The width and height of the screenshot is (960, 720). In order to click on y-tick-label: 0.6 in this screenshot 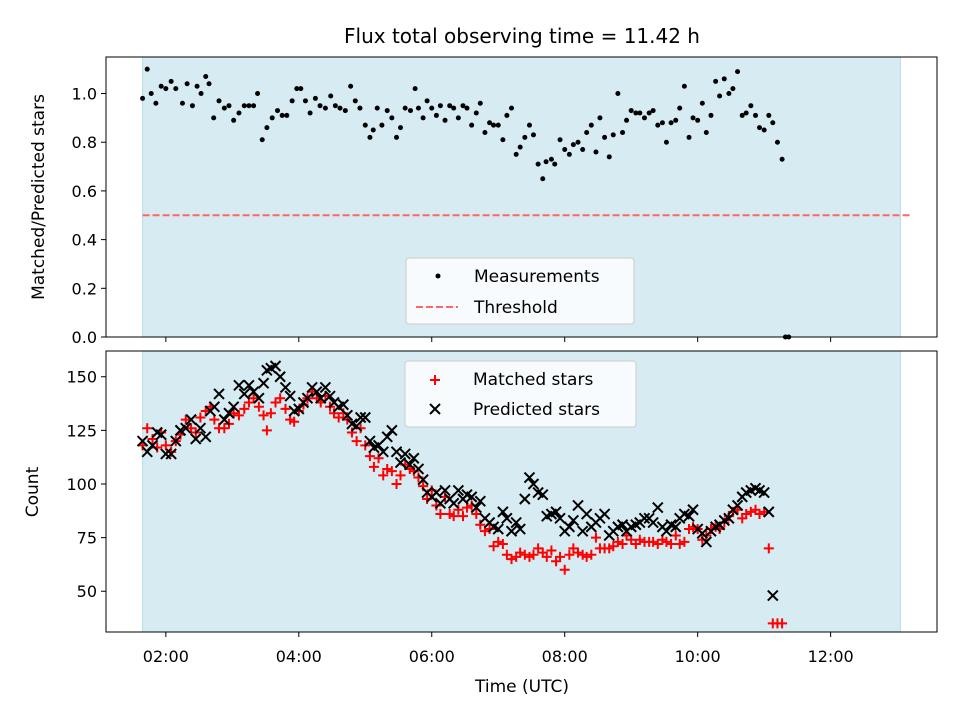, I will do `click(84, 191)`.